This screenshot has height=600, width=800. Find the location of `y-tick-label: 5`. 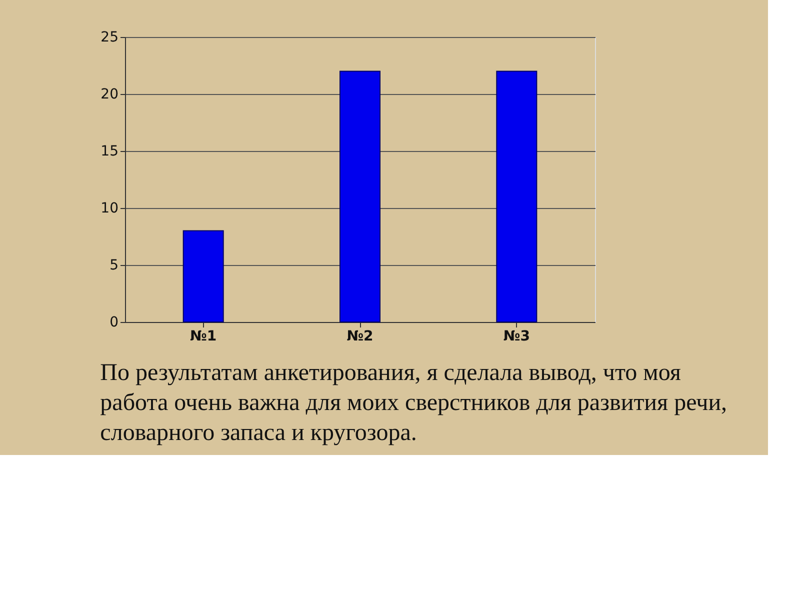

y-tick-label: 5 is located at coordinates (114, 266).